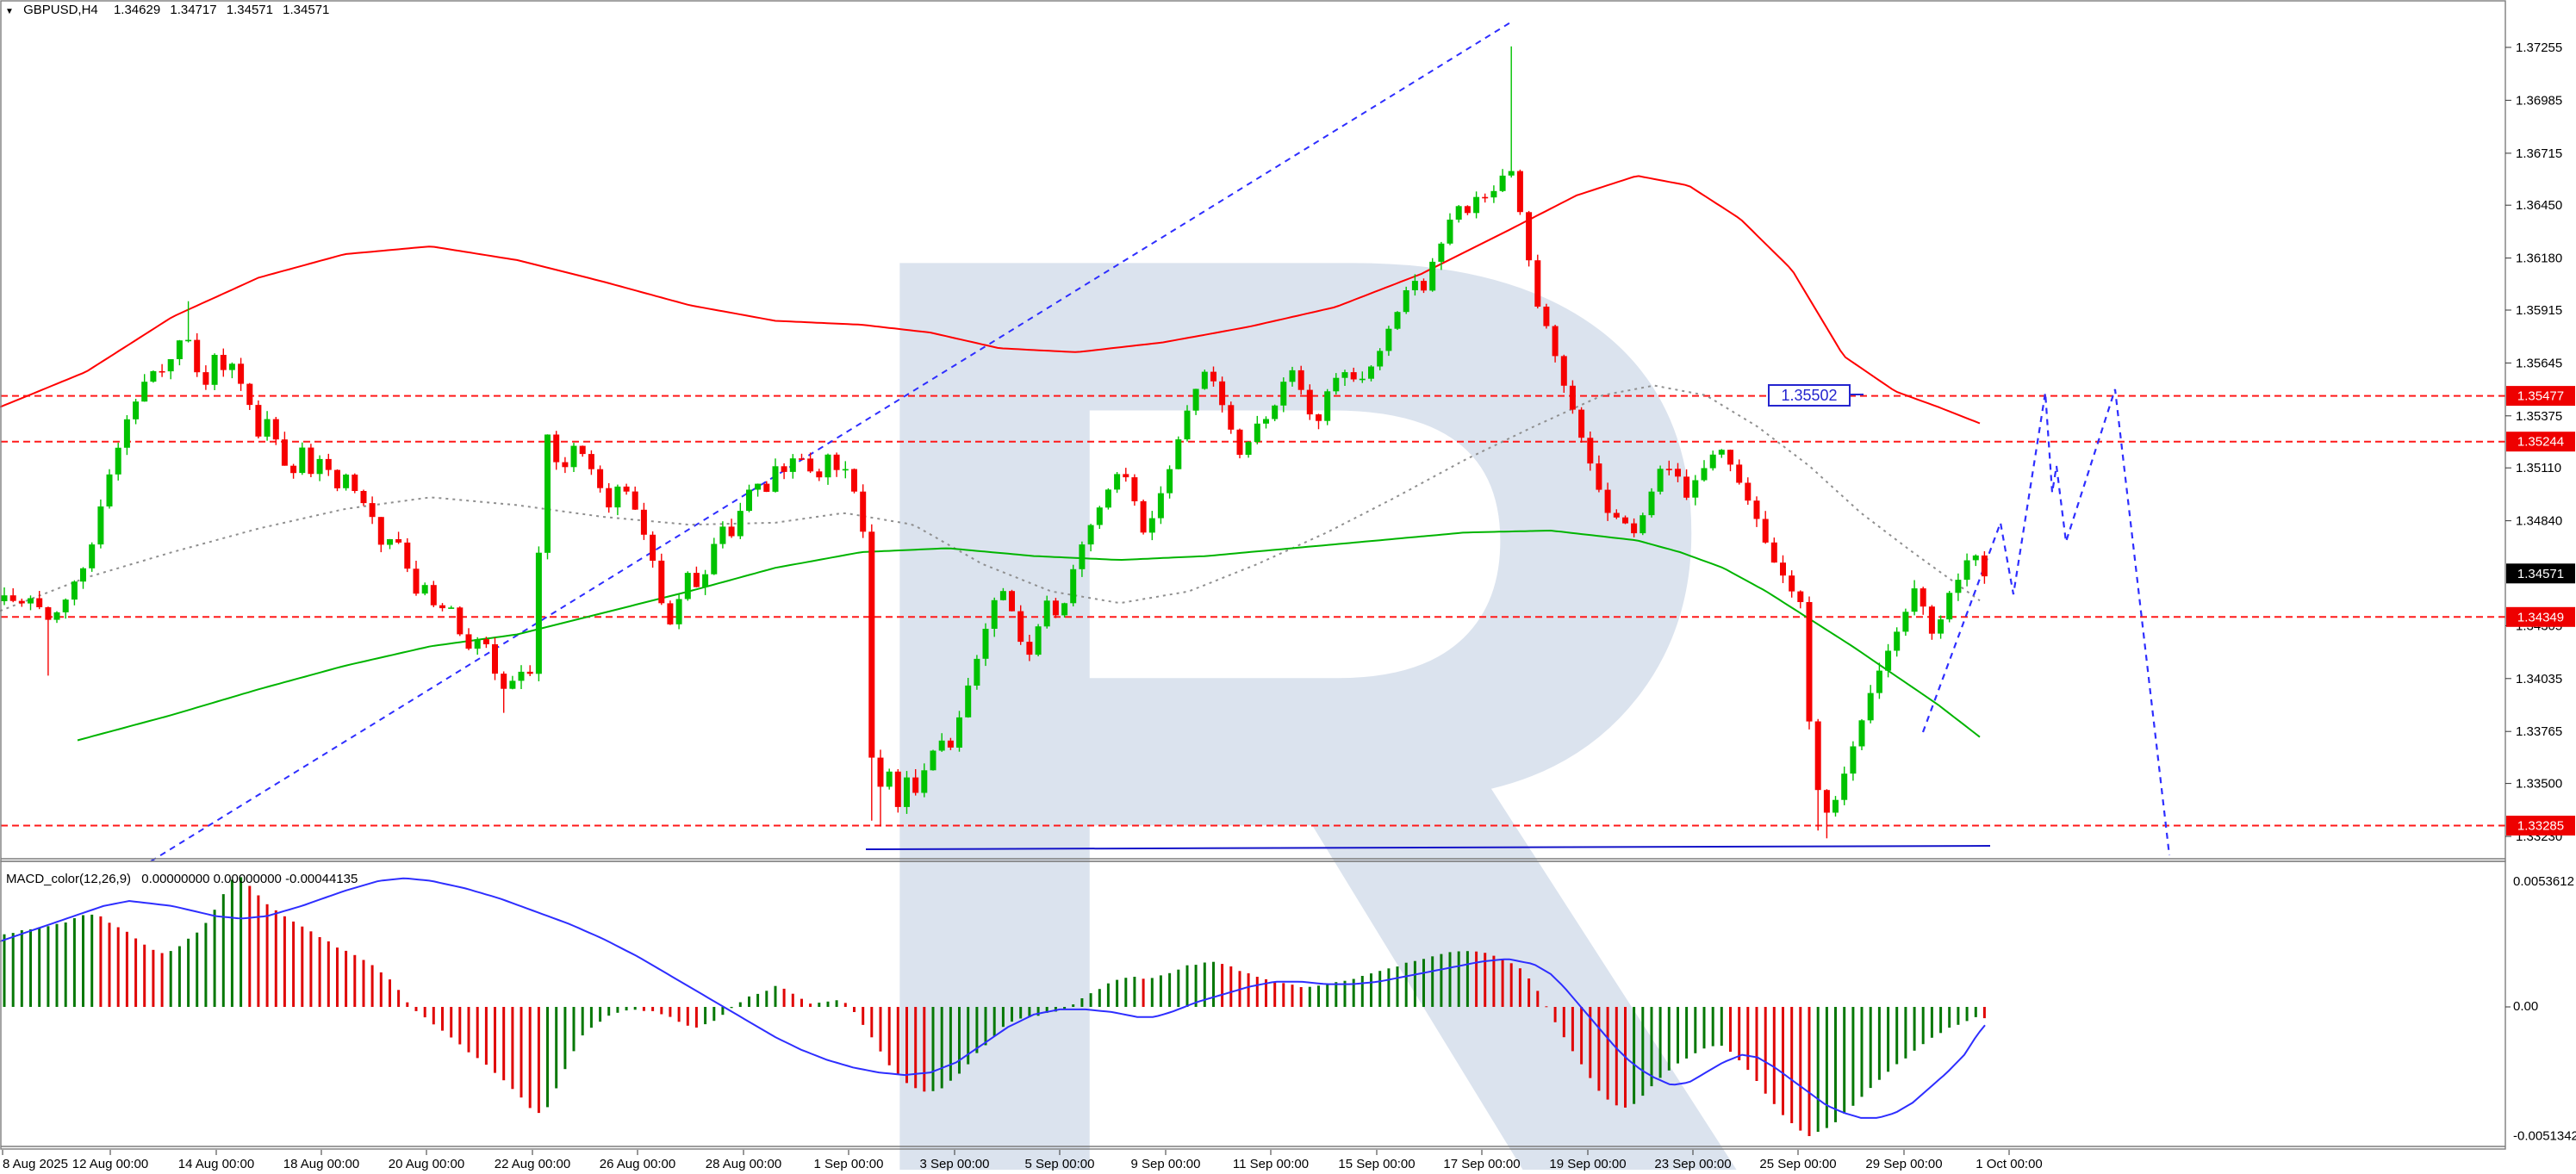  What do you see at coordinates (10, 12) in the screenshot?
I see `collapse-indicator-icon: ▼` at bounding box center [10, 12].